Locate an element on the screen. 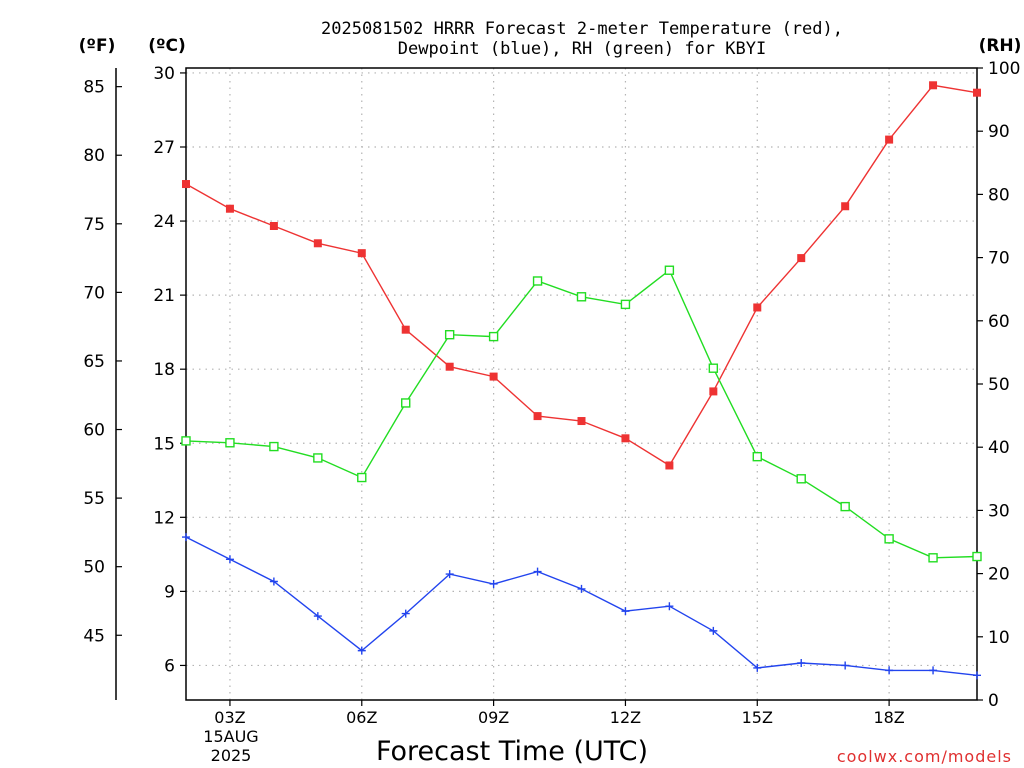  x-tick-label: 18Z is located at coordinates (888, 717).